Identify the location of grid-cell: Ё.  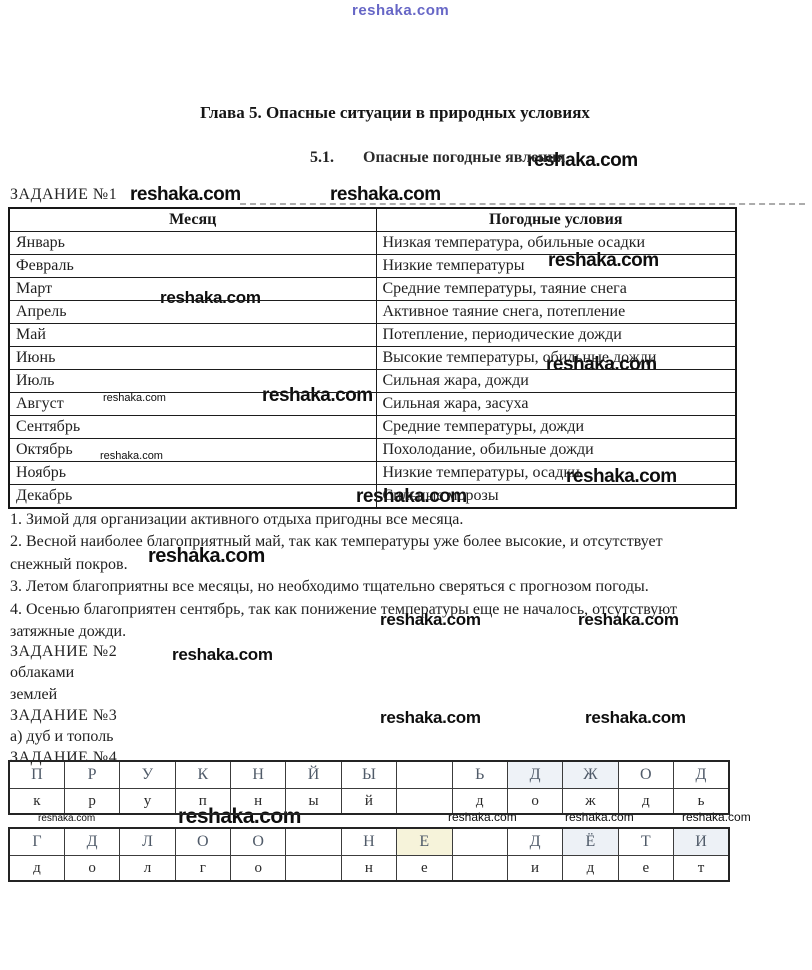
(590, 841).